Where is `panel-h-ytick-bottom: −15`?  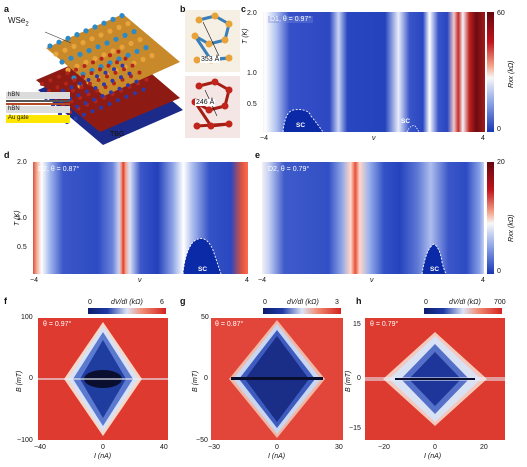 panel-h-ytick-bottom: −15 is located at coordinates (355, 428).